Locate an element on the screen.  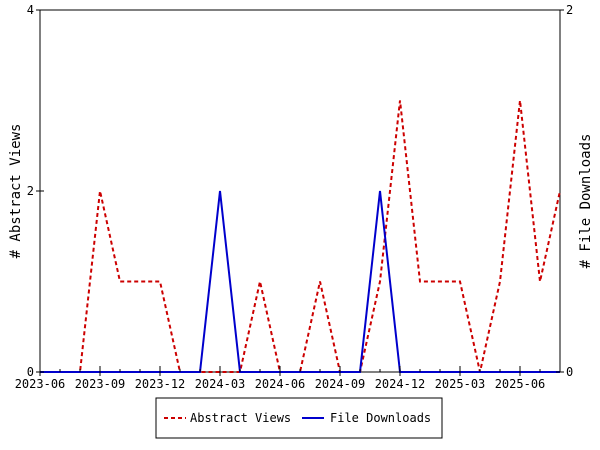
legend-box is located at coordinates (299, 418).